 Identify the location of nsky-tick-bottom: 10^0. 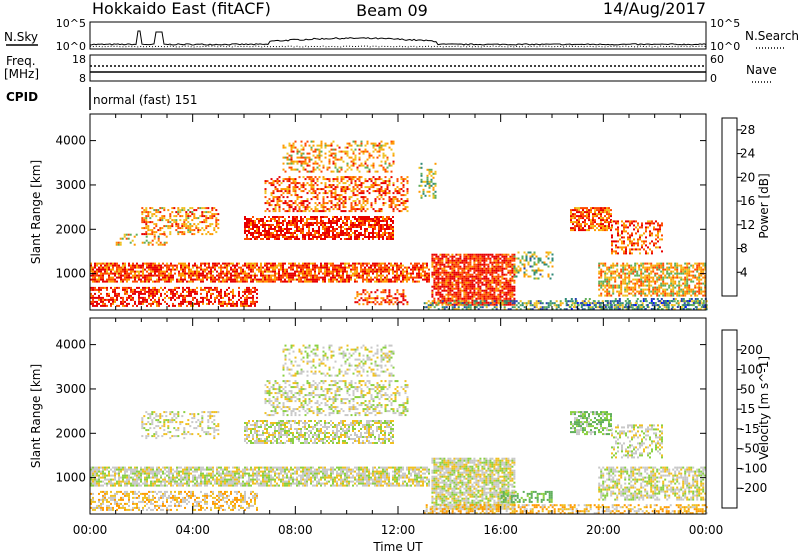
(71, 46).